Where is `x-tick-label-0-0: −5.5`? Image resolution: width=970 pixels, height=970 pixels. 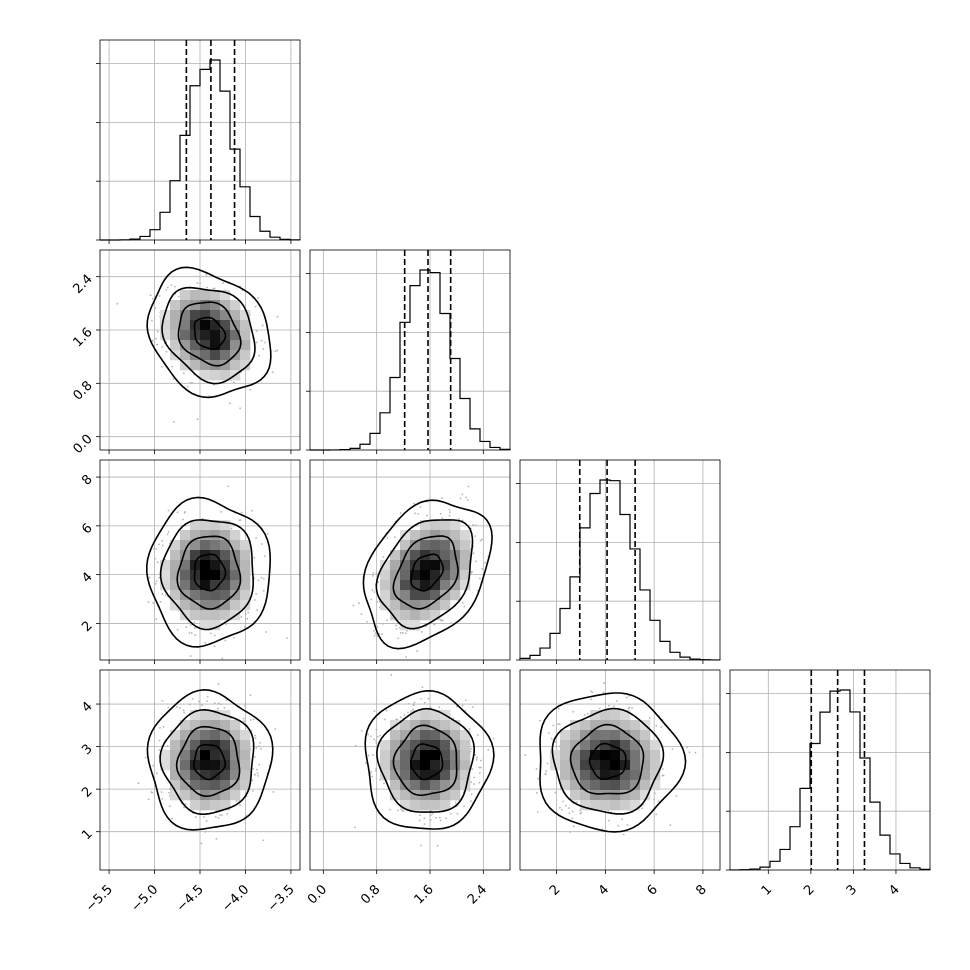 x-tick-label-0-0: −5.5 is located at coordinates (99, 898).